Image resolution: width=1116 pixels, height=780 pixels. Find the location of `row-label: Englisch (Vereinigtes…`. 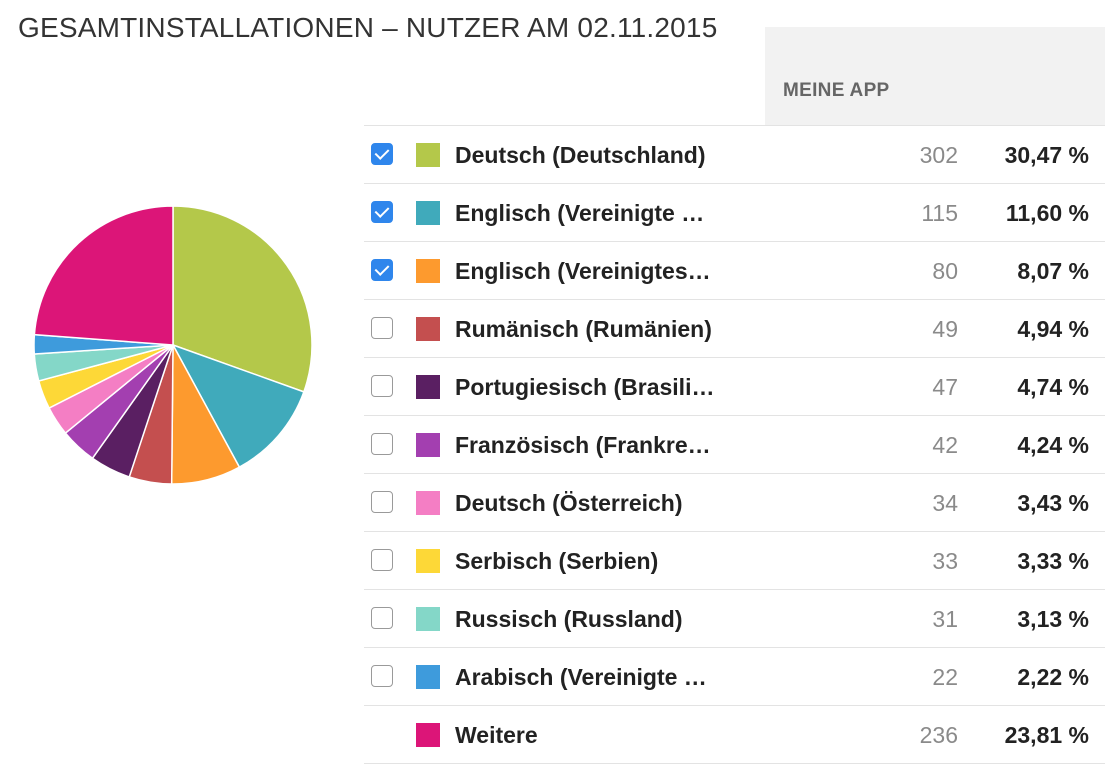

row-label: Englisch (Vereinigtes… is located at coordinates (583, 271).